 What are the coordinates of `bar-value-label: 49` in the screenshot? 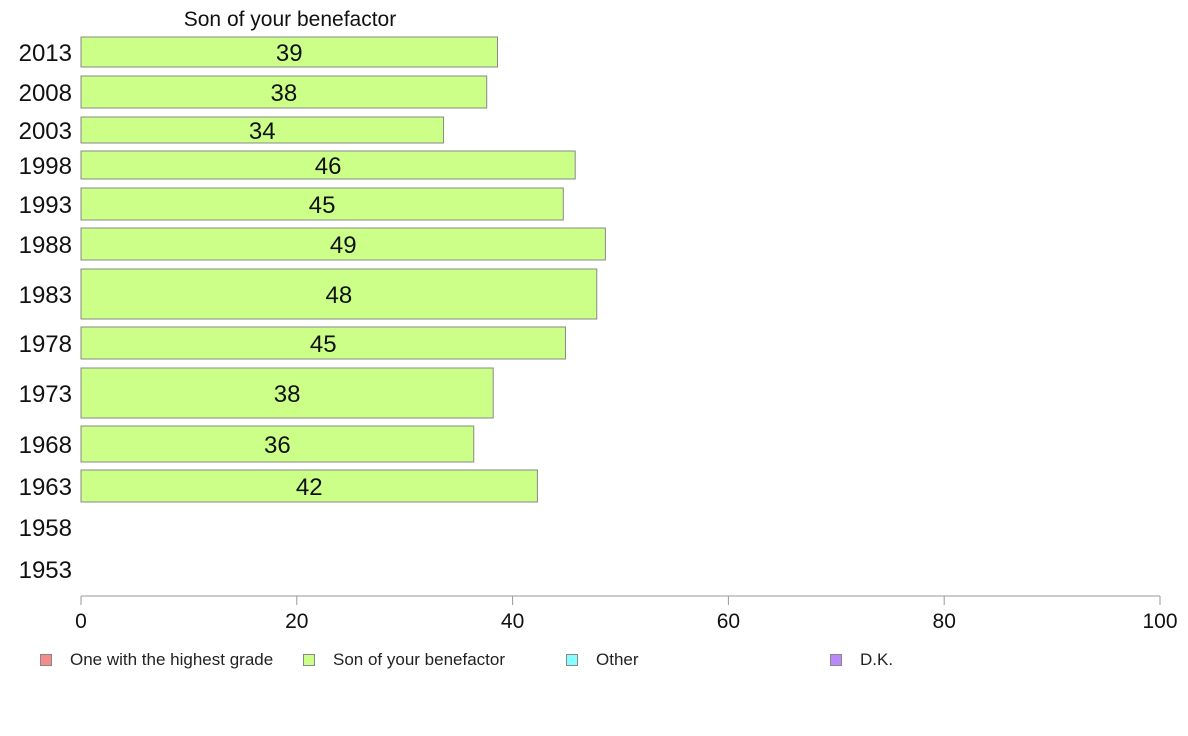 It's located at (343, 245).